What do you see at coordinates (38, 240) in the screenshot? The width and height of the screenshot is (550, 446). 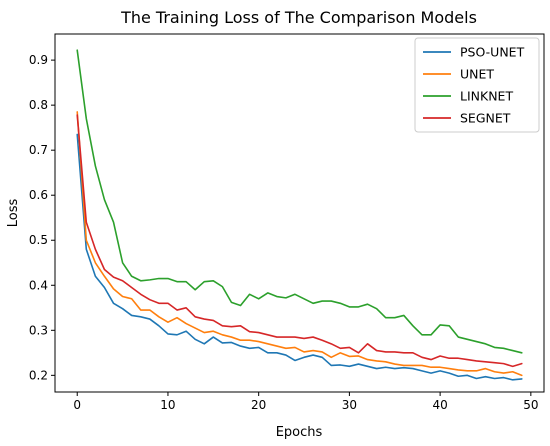 I see `y-tick-label: 0.5` at bounding box center [38, 240].